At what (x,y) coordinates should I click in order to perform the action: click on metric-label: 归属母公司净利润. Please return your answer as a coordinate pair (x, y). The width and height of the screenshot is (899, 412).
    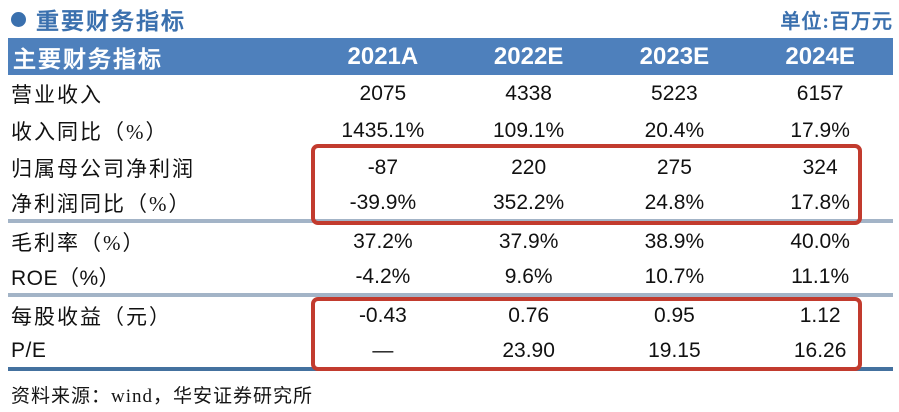
    Looking at the image, I should click on (103, 168).